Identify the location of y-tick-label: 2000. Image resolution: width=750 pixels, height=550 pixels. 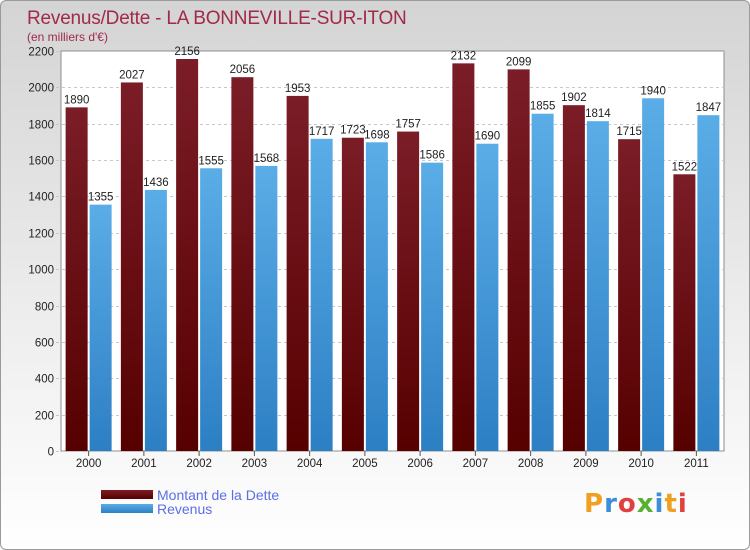
(41, 89).